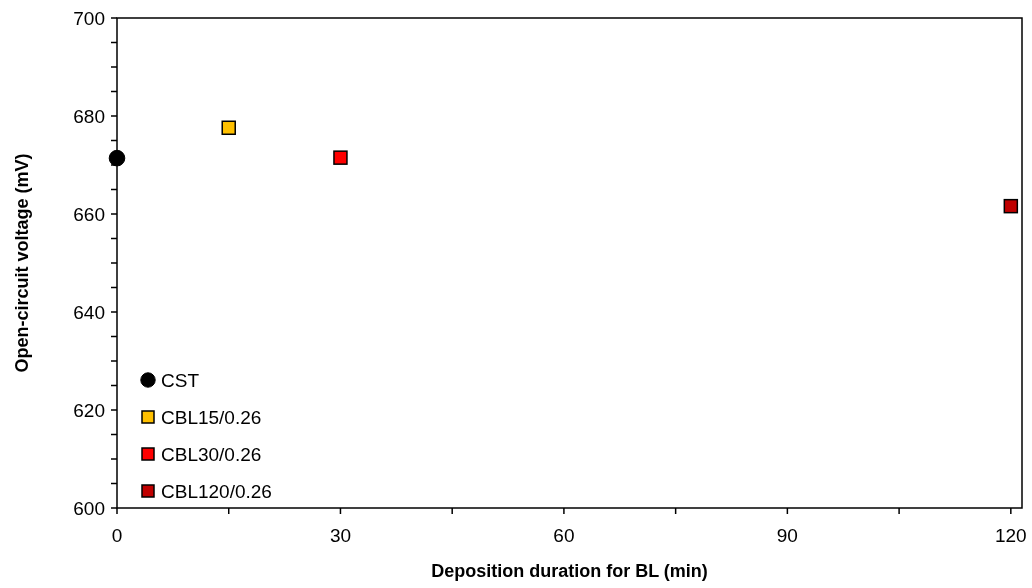  I want to click on legend-label: CBL15/0.26, so click(211, 417).